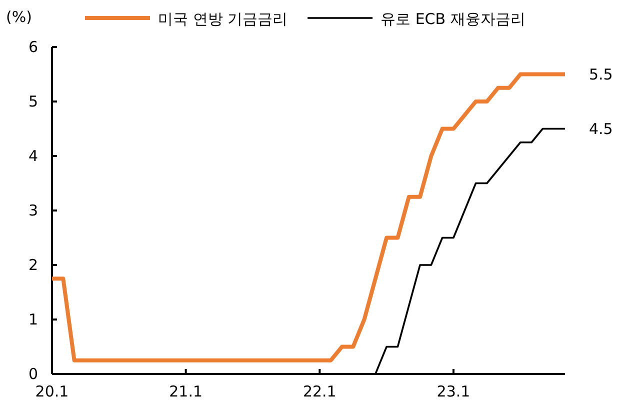 This screenshot has width=620, height=416. Describe the element at coordinates (453, 391) in the screenshot. I see `x-tick-label: 23.1` at that location.